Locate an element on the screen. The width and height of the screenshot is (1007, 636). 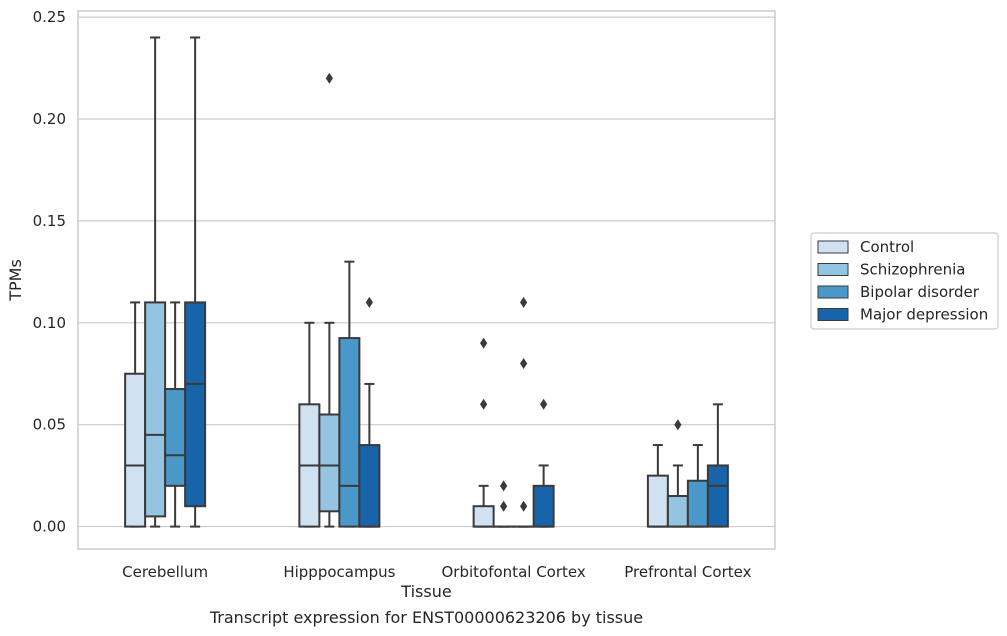
legend-label: Control is located at coordinates (887, 247).